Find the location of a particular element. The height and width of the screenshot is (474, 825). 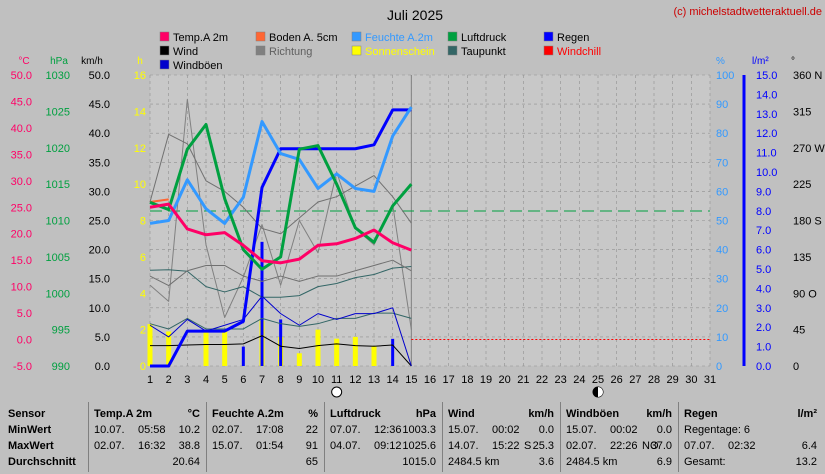

axis-tick-4-4: 60 is located at coordinates (722, 192).